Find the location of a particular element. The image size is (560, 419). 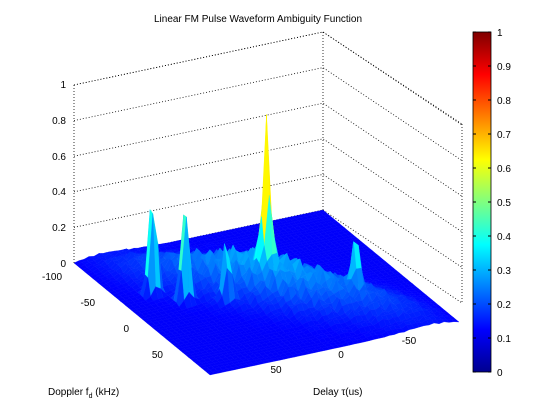

doppler-tick-label: 50 is located at coordinates (158, 355).